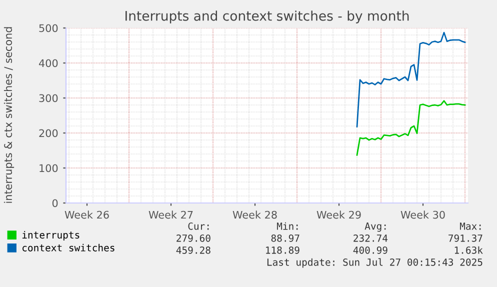 The height and width of the screenshot is (287, 497). I want to click on chart-title: Interrupts and context switches - by month, so click(267, 17).